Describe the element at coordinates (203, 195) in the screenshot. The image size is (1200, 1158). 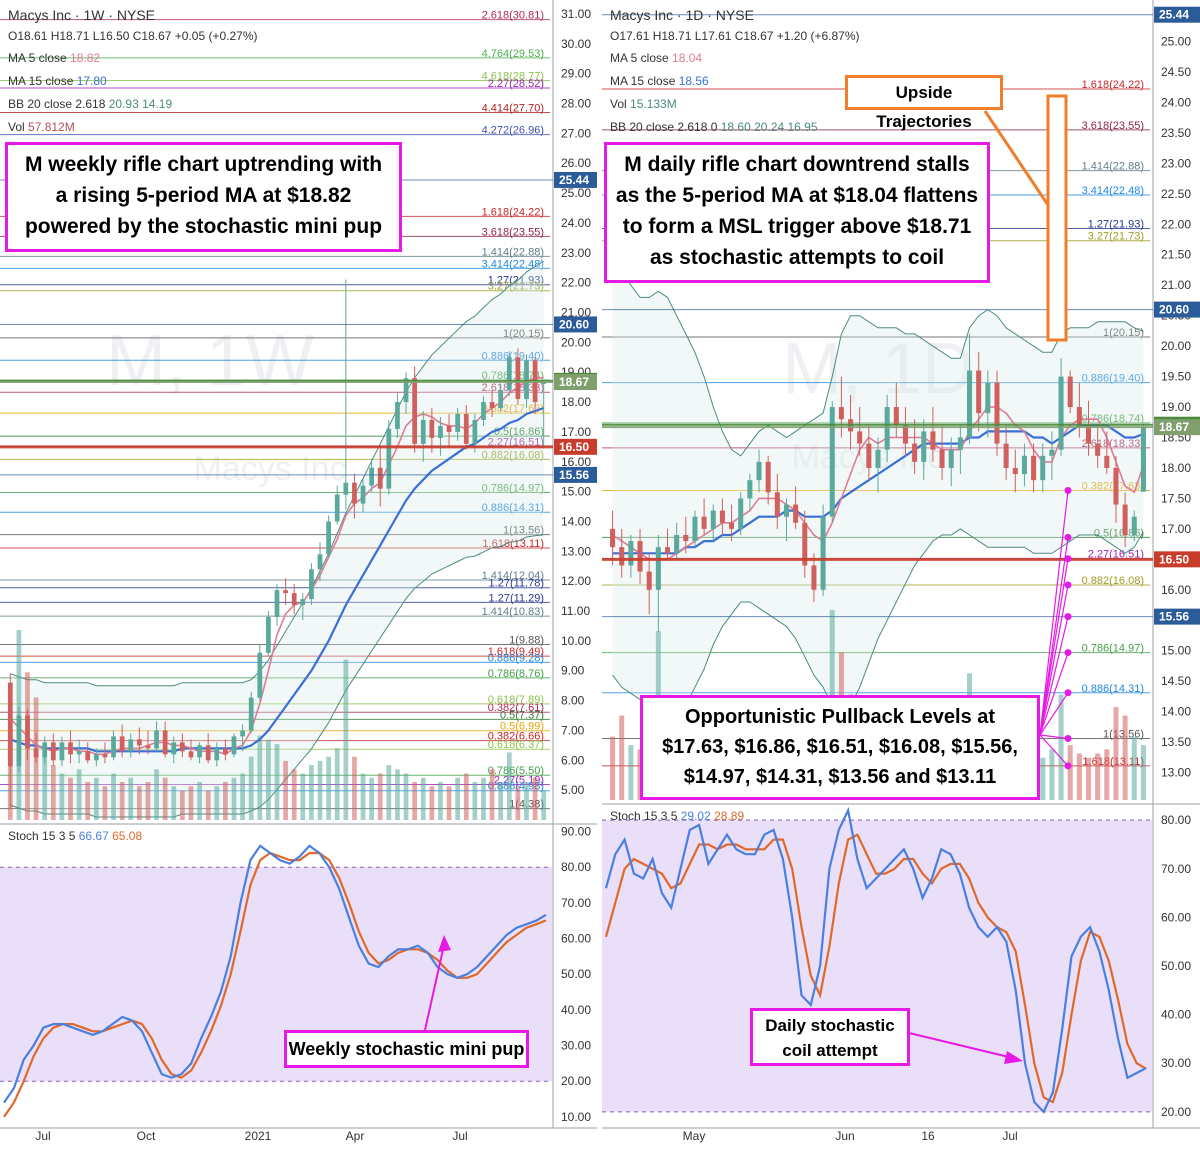
I see `weekly-callout-line-2: a rising 5-period MA at $18.82` at that location.